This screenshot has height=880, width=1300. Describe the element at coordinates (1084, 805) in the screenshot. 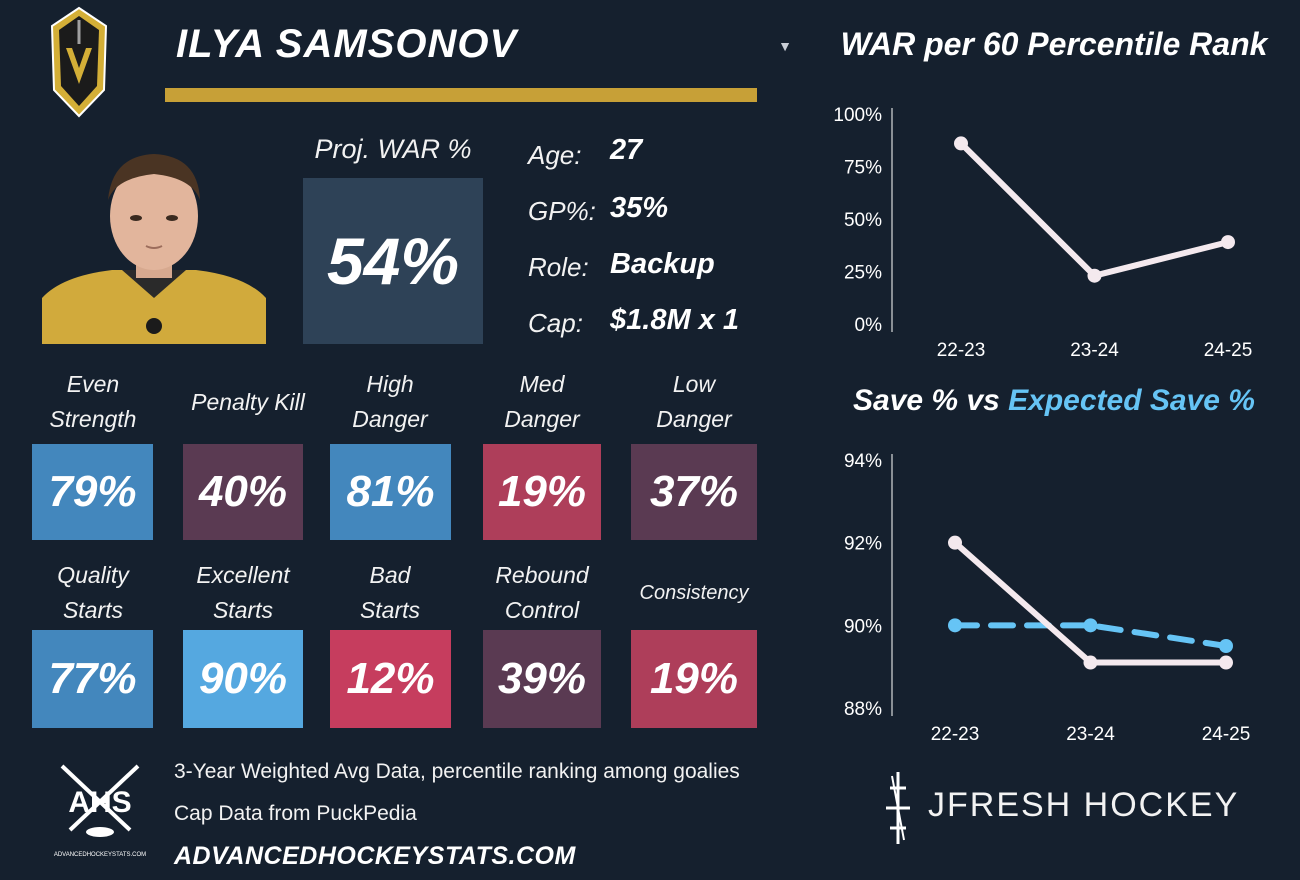

I see `brand-name: JFRESH HOCKEY` at that location.